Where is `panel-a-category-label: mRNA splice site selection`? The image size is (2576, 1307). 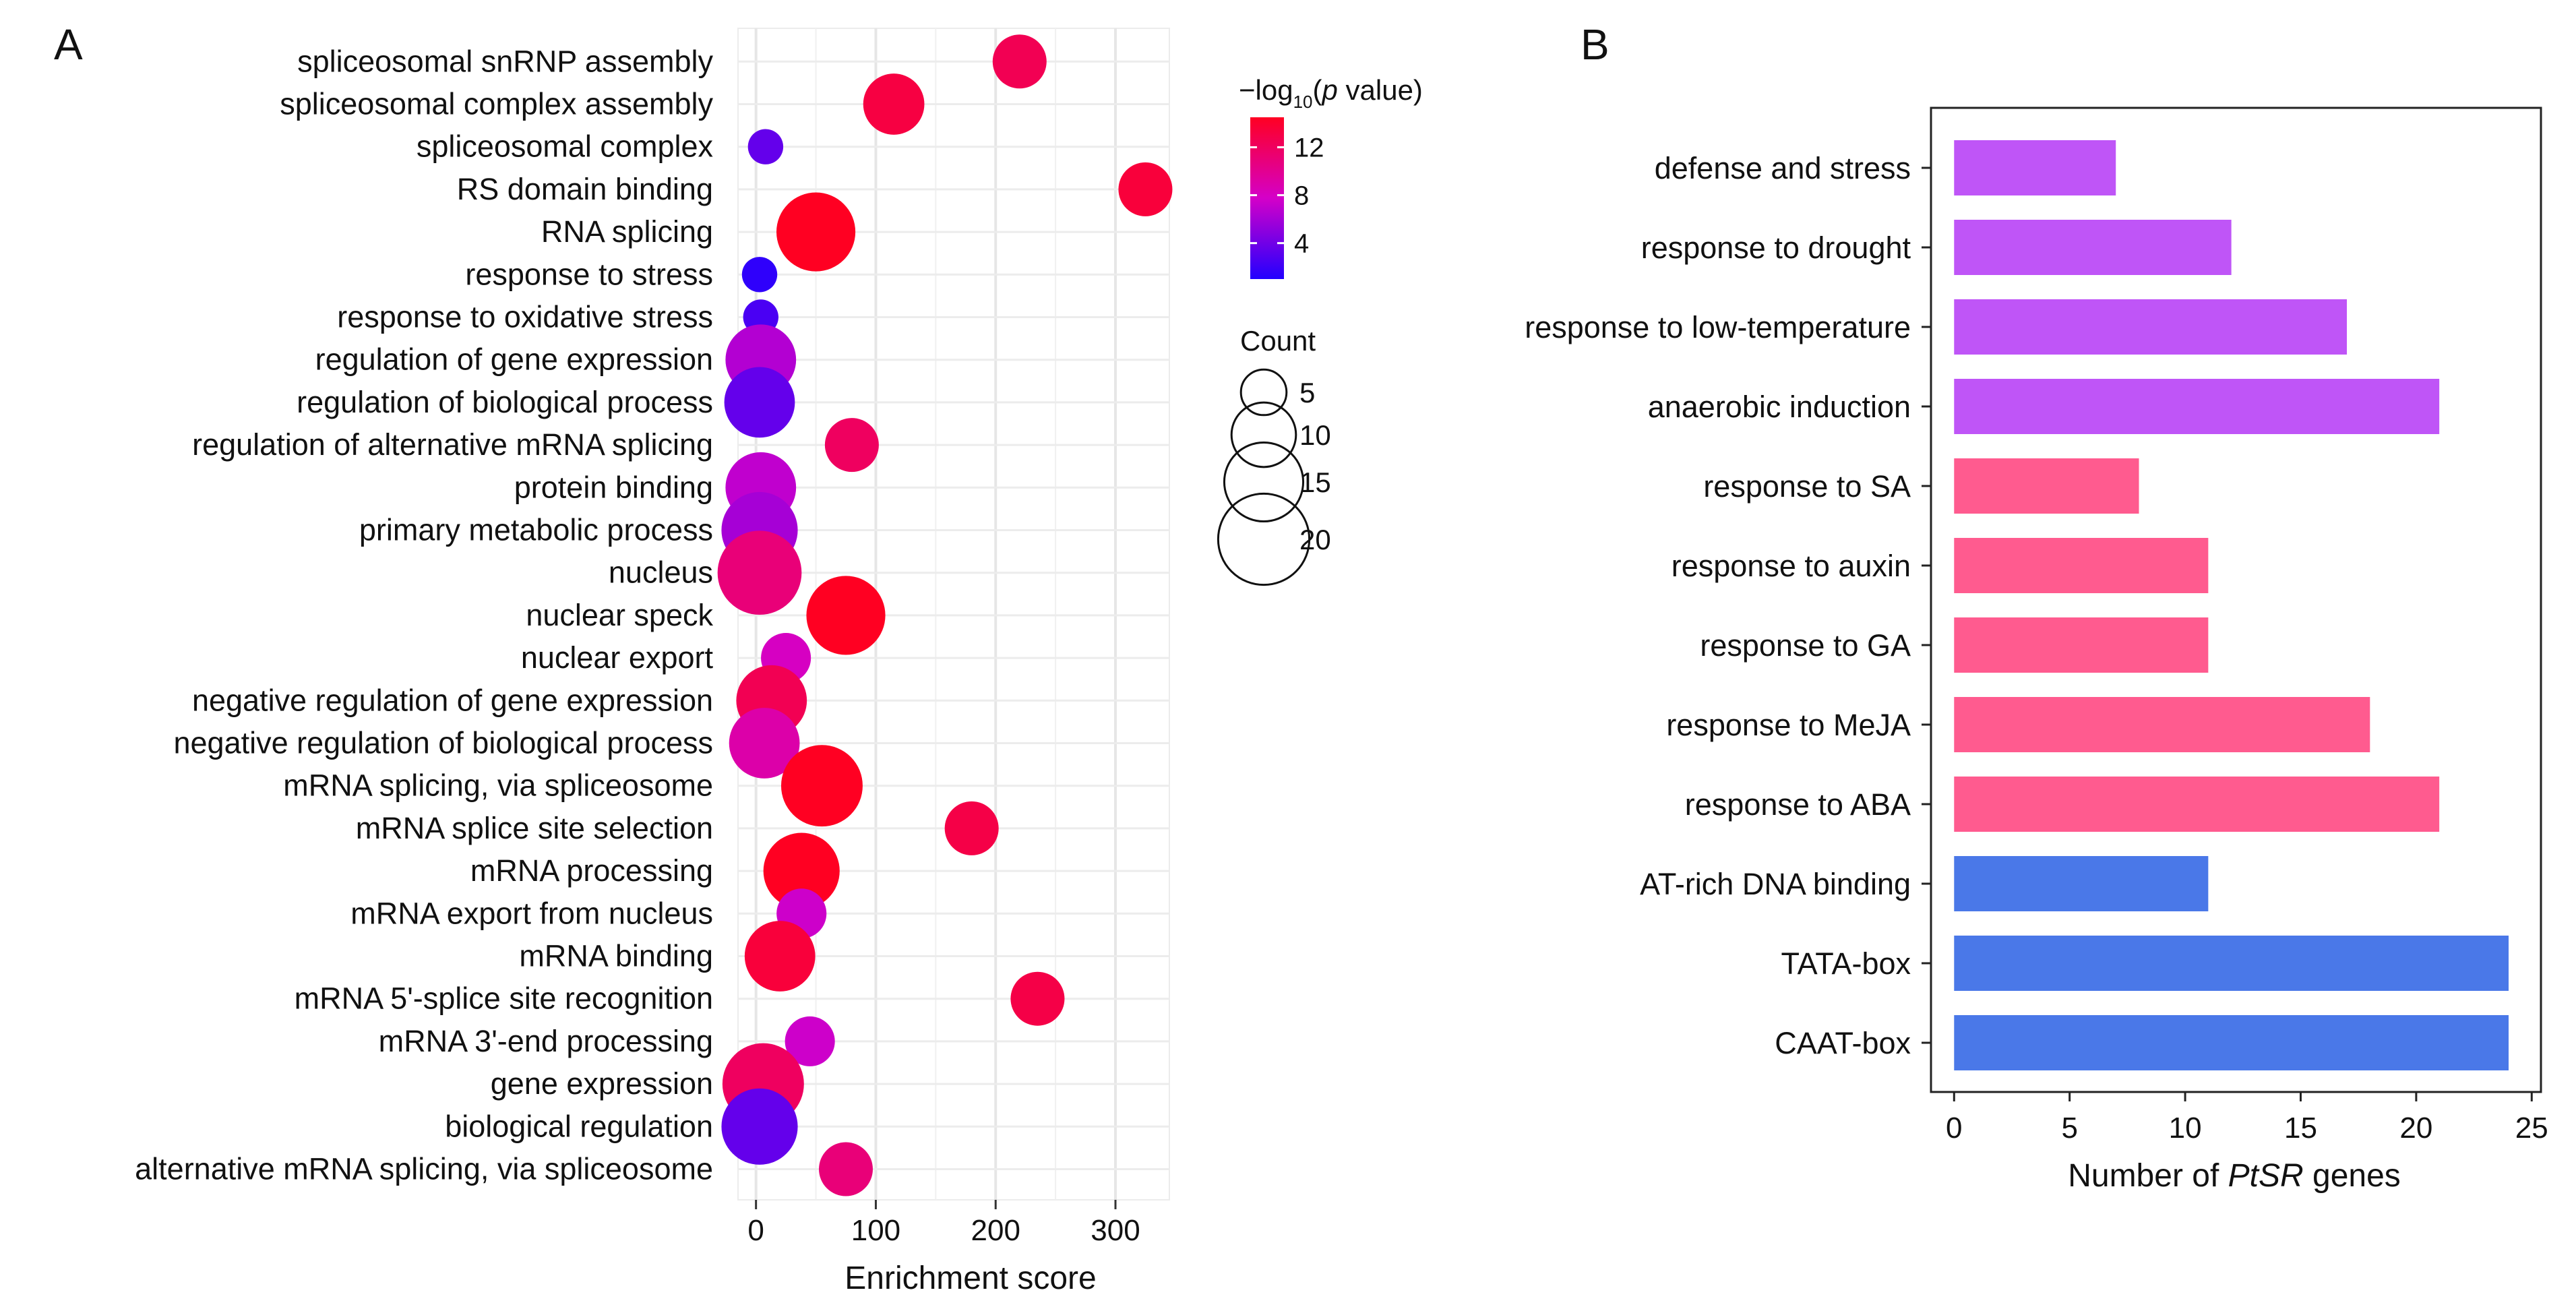 panel-a-category-label: mRNA splice site selection is located at coordinates (534, 828).